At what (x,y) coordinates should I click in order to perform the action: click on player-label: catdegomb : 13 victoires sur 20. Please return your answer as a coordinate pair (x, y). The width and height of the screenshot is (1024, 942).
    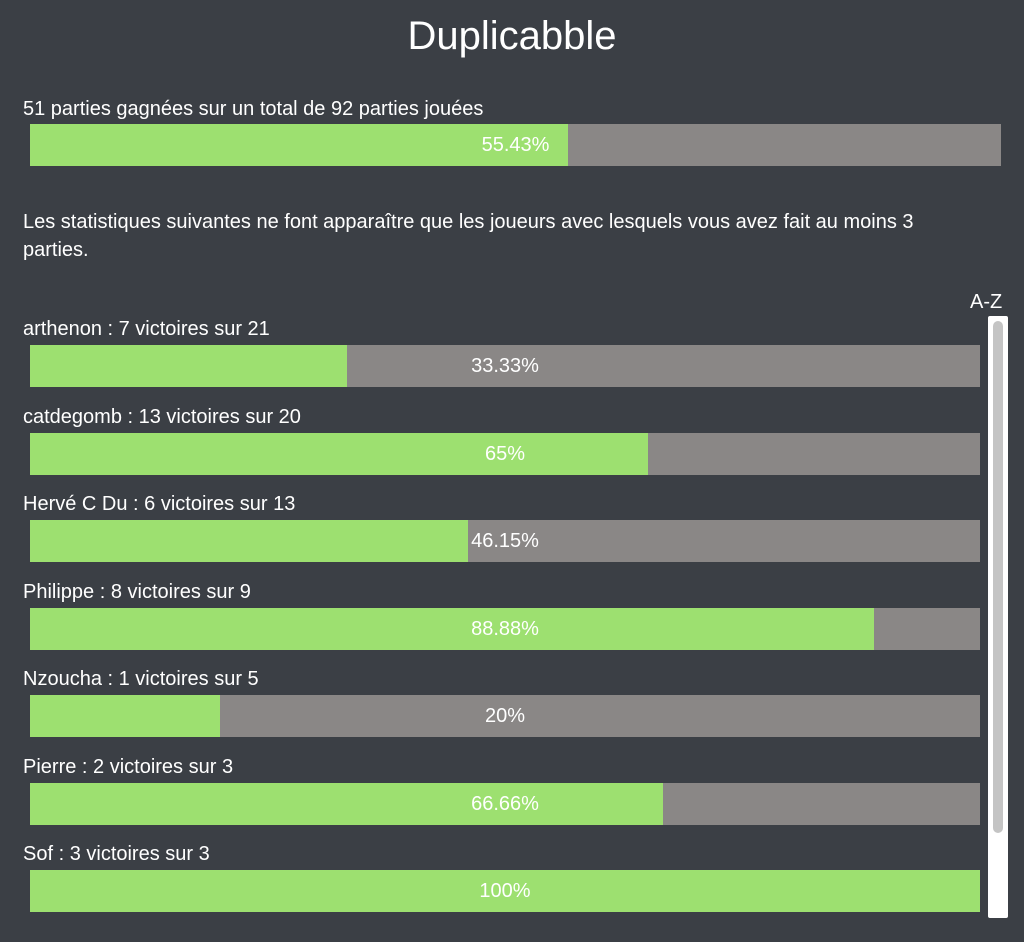
    Looking at the image, I should click on (162, 416).